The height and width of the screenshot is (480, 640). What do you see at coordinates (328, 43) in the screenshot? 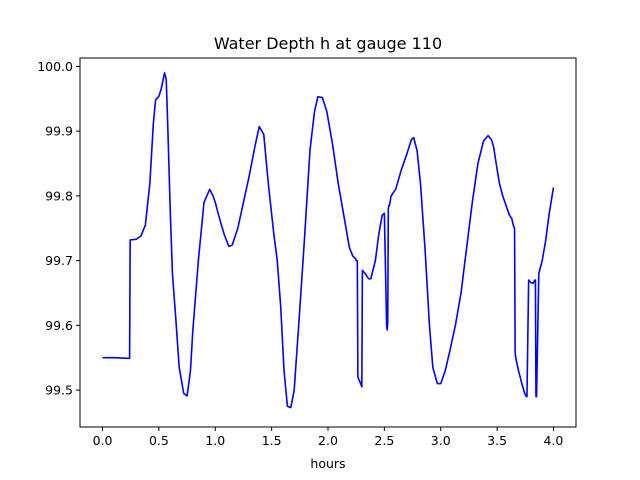
I see `chart-title: Water Depth h at gauge 110` at bounding box center [328, 43].